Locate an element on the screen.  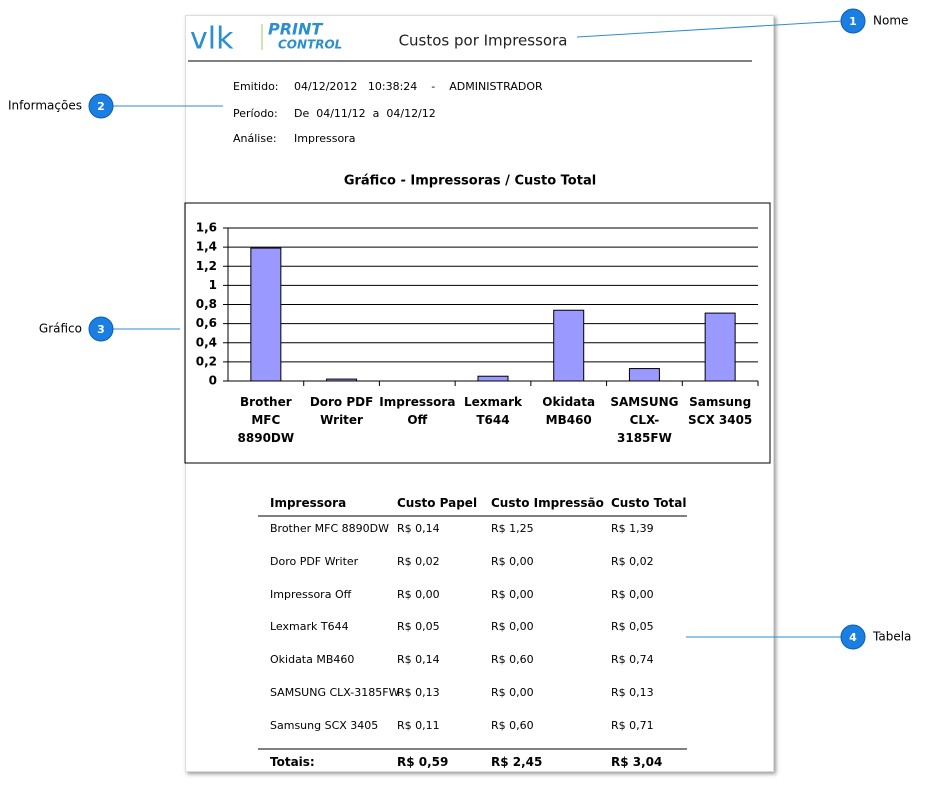
table-cell: R$ 0,71 is located at coordinates (632, 725).